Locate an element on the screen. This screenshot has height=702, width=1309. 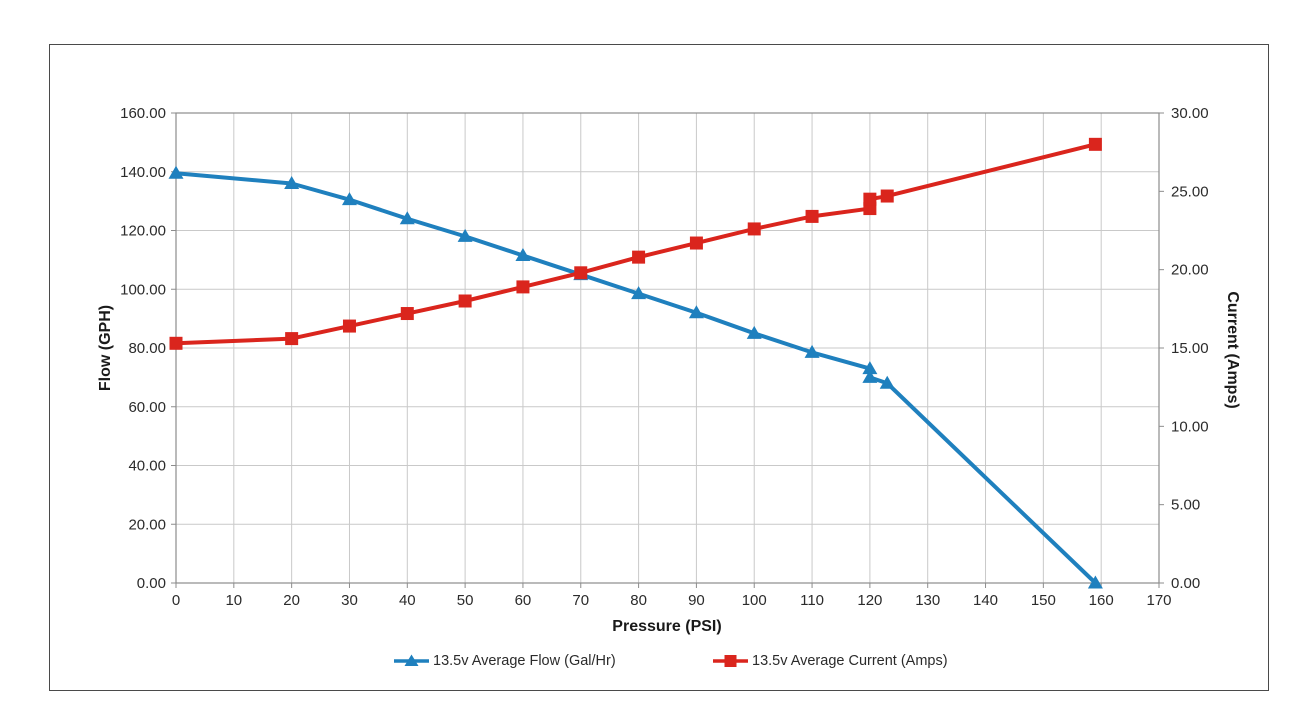
flow-legend-marker is located at coordinates (411, 660).